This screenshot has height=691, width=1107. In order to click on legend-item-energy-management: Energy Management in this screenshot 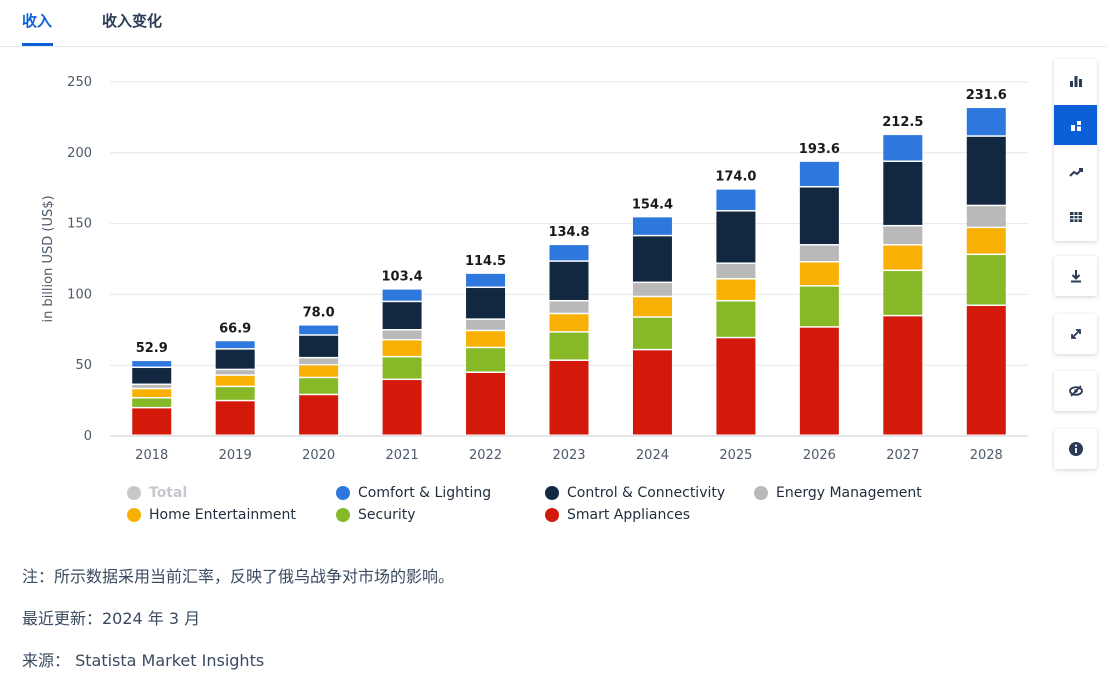, I will do `click(838, 493)`.